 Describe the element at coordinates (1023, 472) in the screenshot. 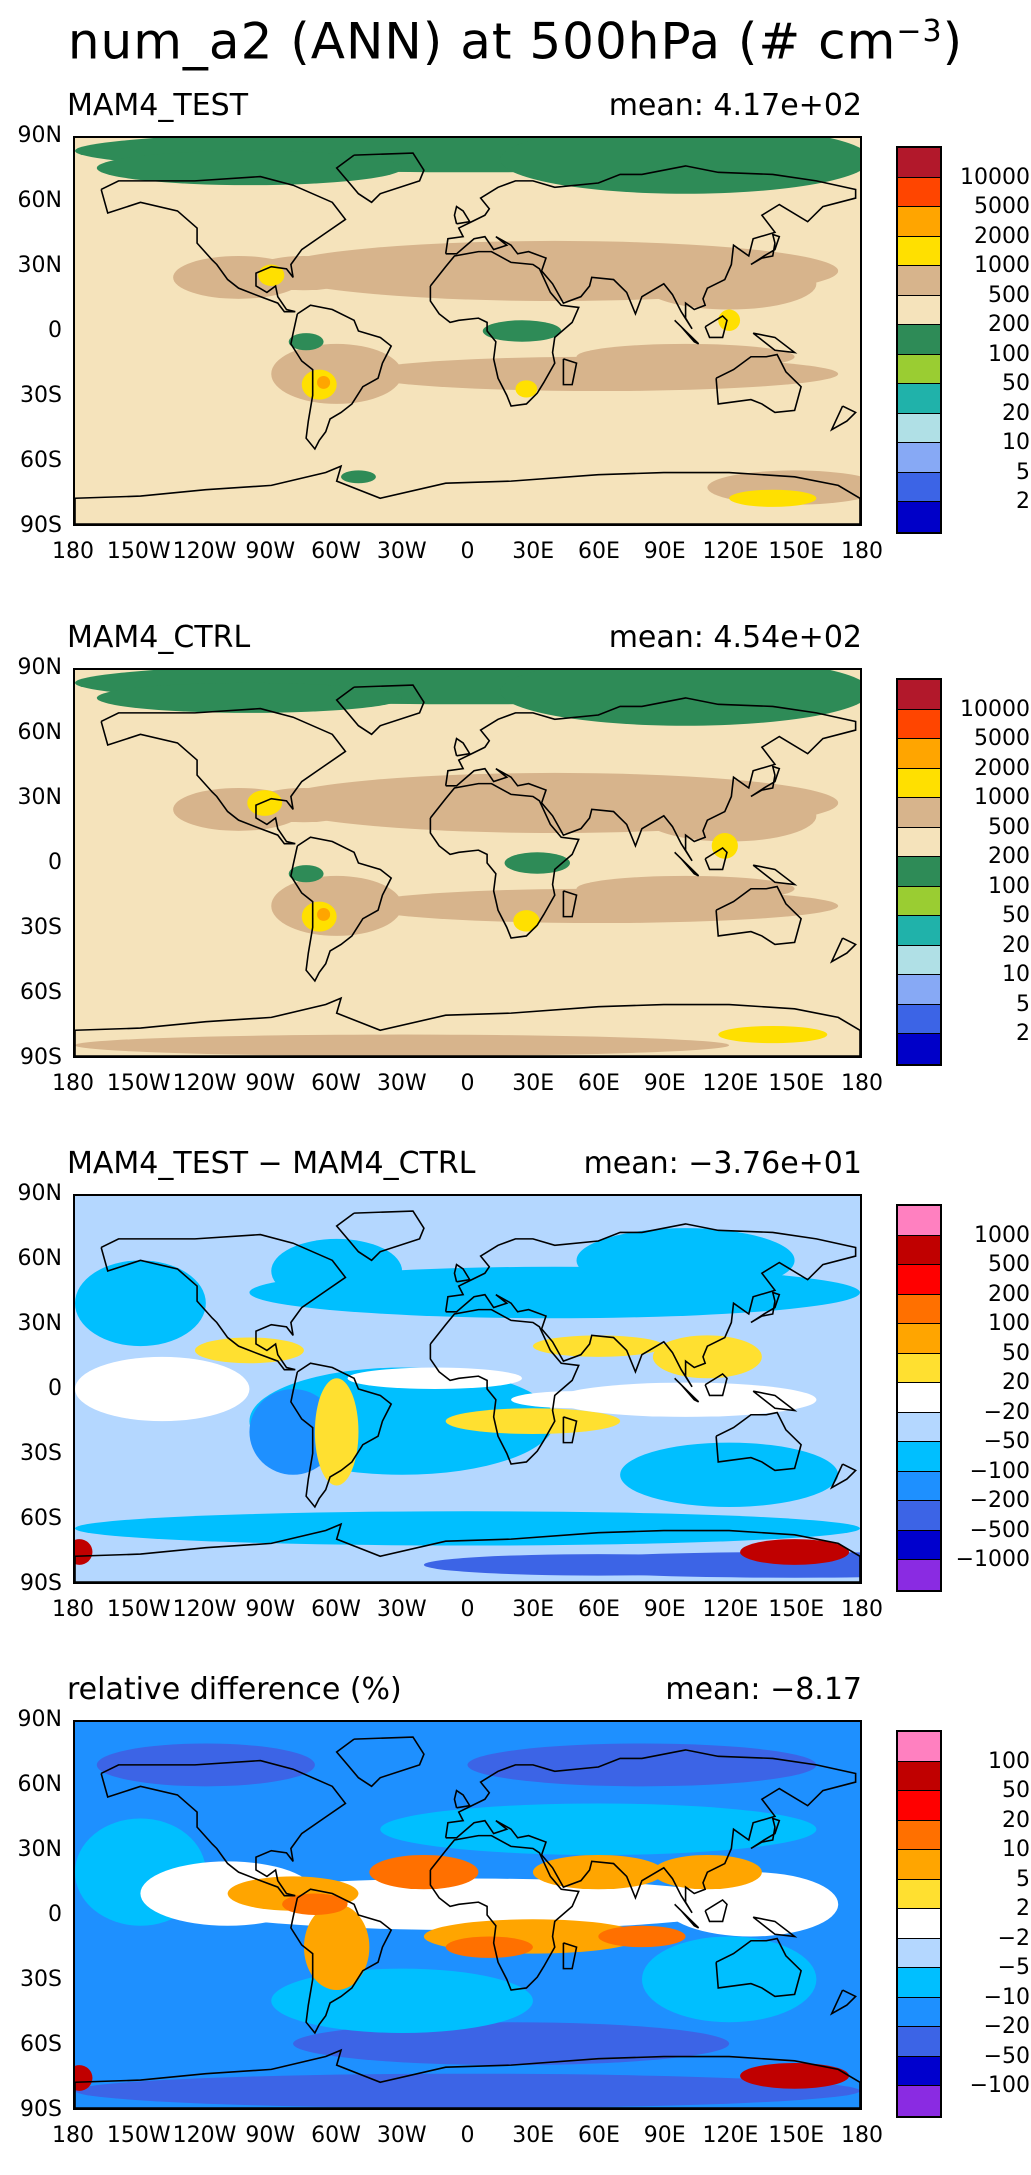

I see `colorbar-level-label: 5` at that location.